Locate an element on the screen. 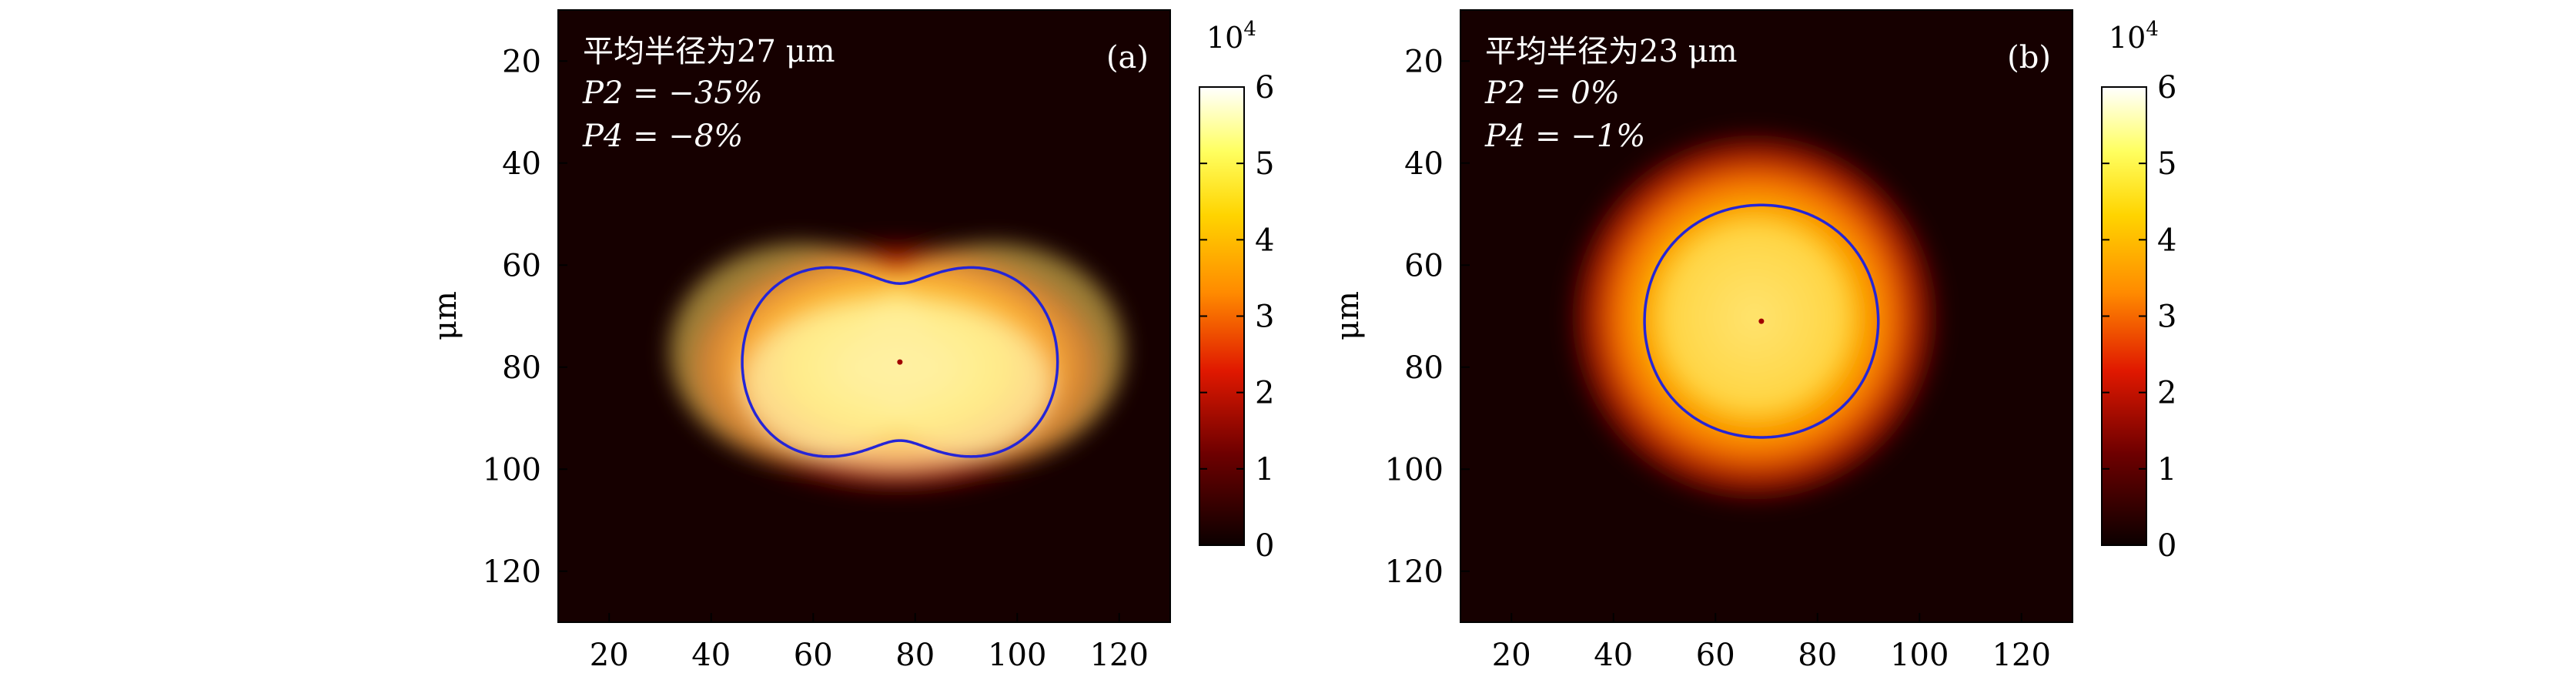 This screenshot has height=690, width=2576. colorbar-b: 0 1 2 3 4 5 6 104 is located at coordinates (2138, 291).